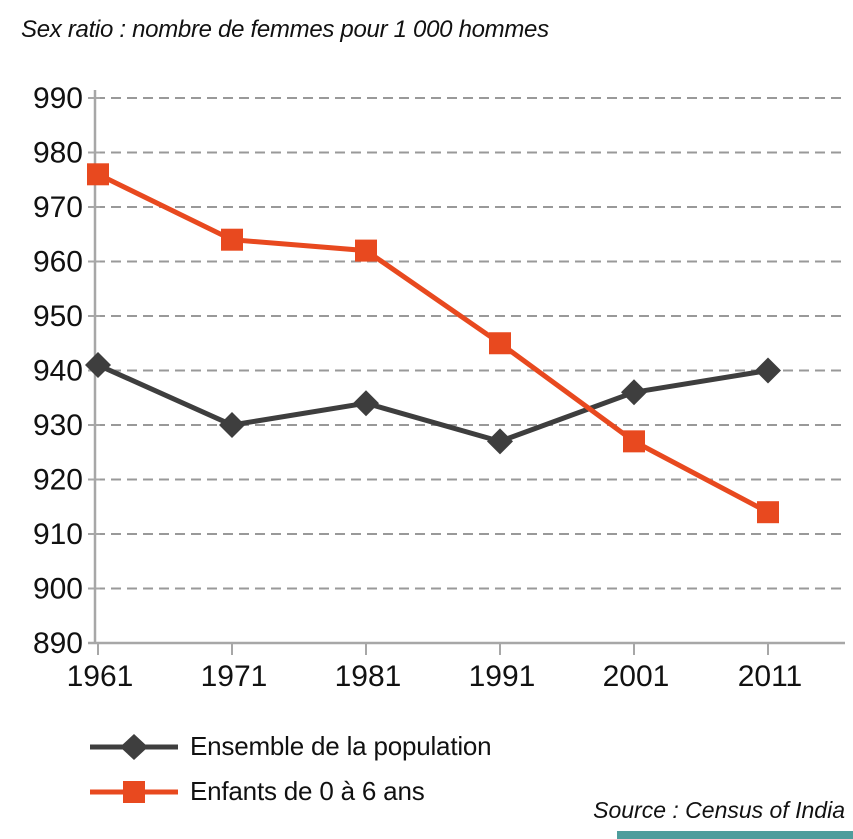 This screenshot has height=839, width=853. I want to click on x-tick-label: 1971, so click(234, 676).